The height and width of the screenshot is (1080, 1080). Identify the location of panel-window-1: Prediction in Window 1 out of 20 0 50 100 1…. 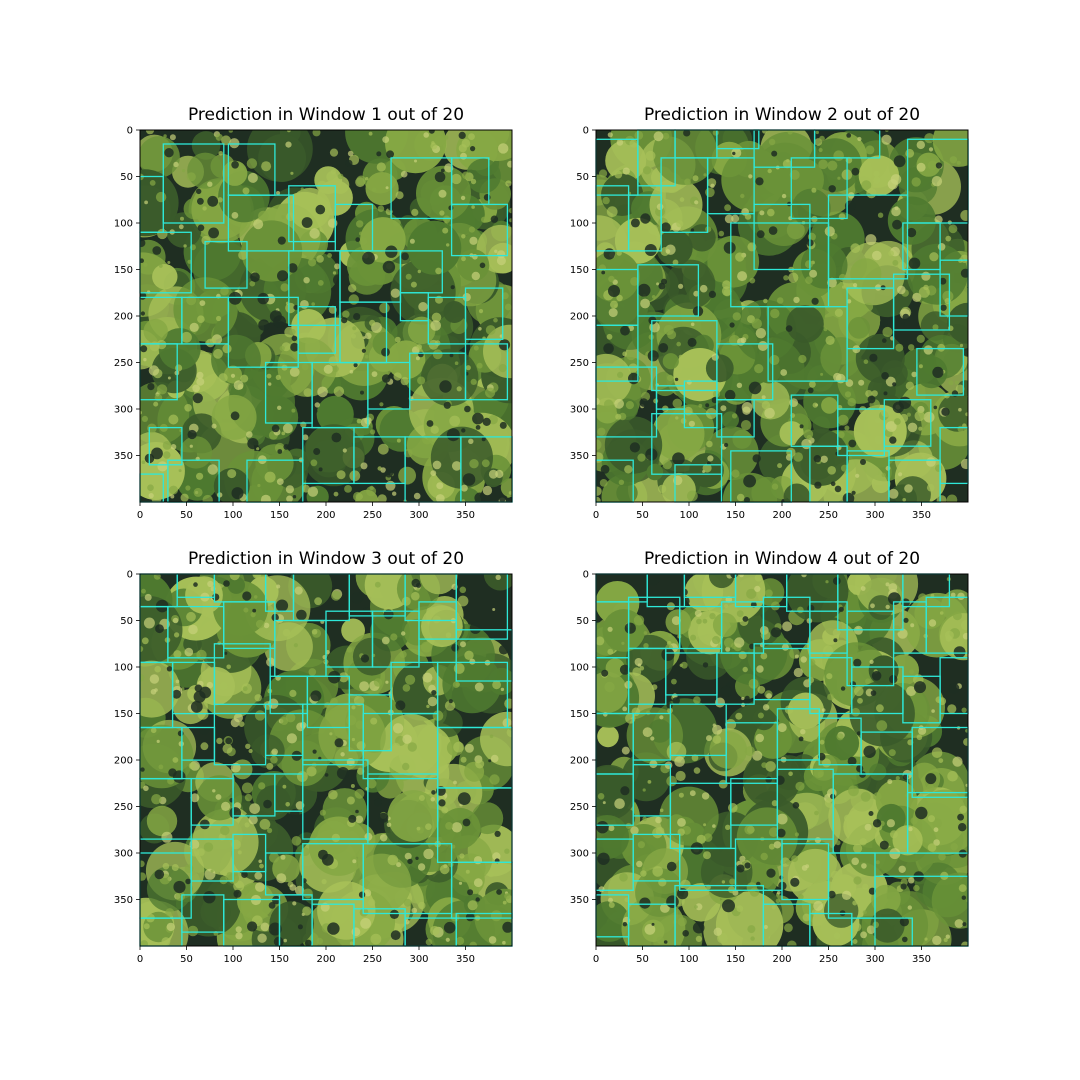
(313, 315).